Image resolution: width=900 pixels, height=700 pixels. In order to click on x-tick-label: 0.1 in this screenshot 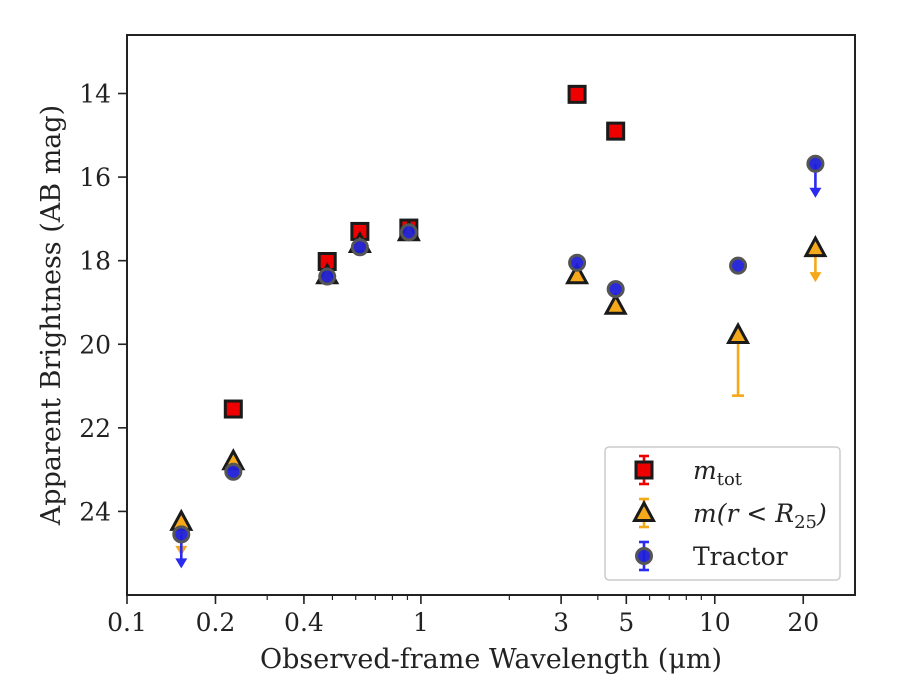, I will do `click(127, 622)`.